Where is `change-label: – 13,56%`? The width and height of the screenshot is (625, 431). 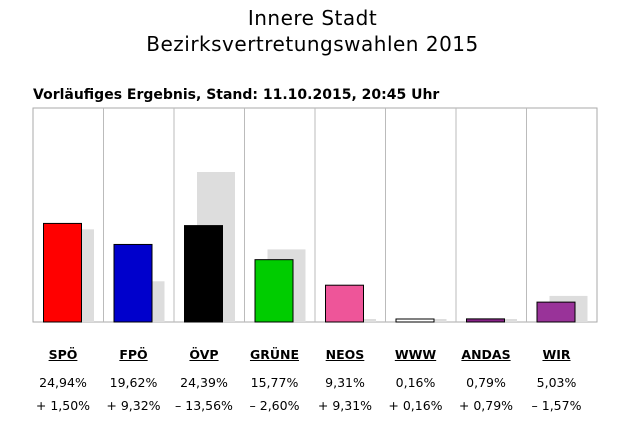 change-label: – 13,56% is located at coordinates (204, 405).